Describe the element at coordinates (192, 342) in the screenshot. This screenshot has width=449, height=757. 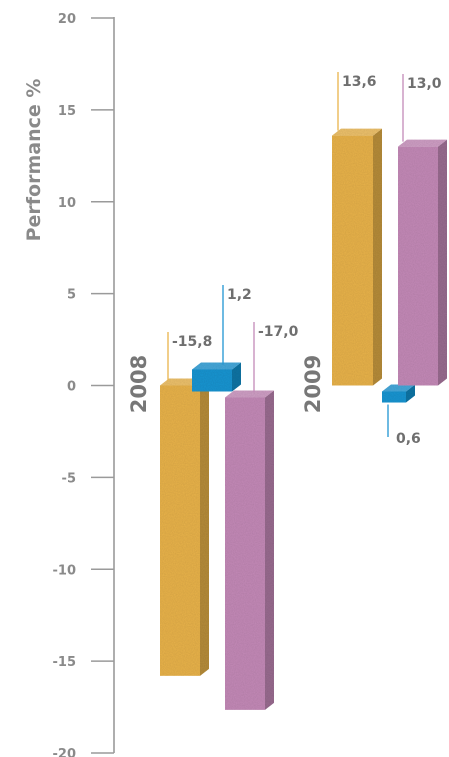
I see `data-label-2008-0: -15,8` at that location.